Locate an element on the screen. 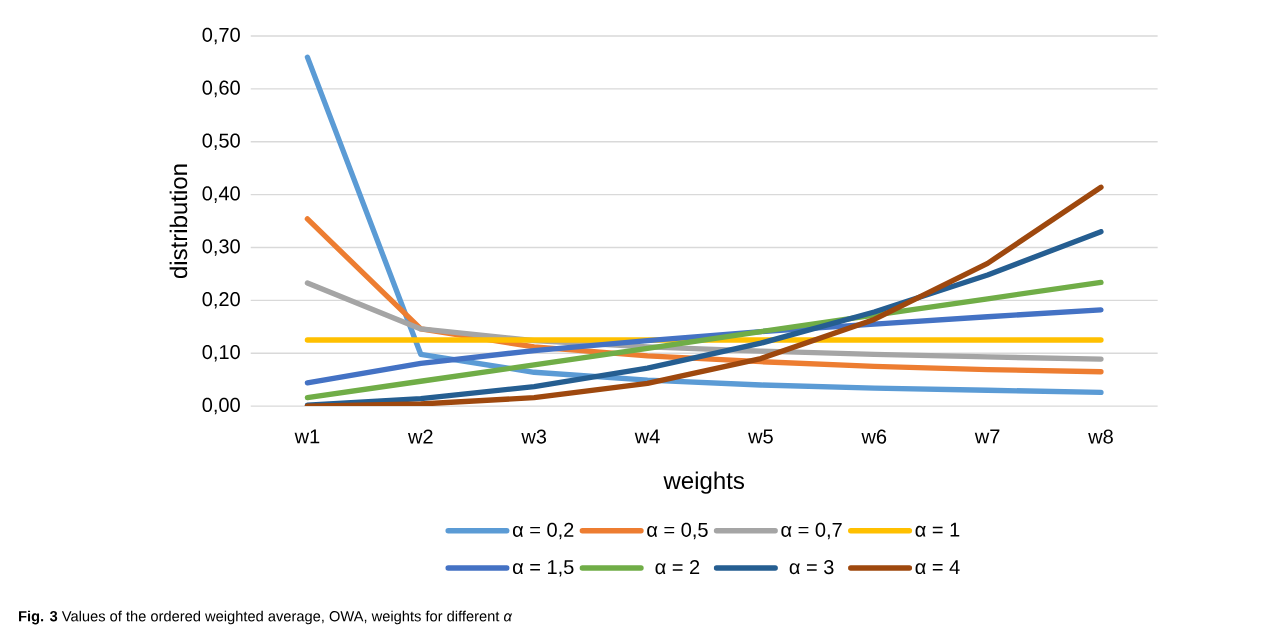 This screenshot has width=1287, height=640. x-tick-label: w3 is located at coordinates (534, 436).